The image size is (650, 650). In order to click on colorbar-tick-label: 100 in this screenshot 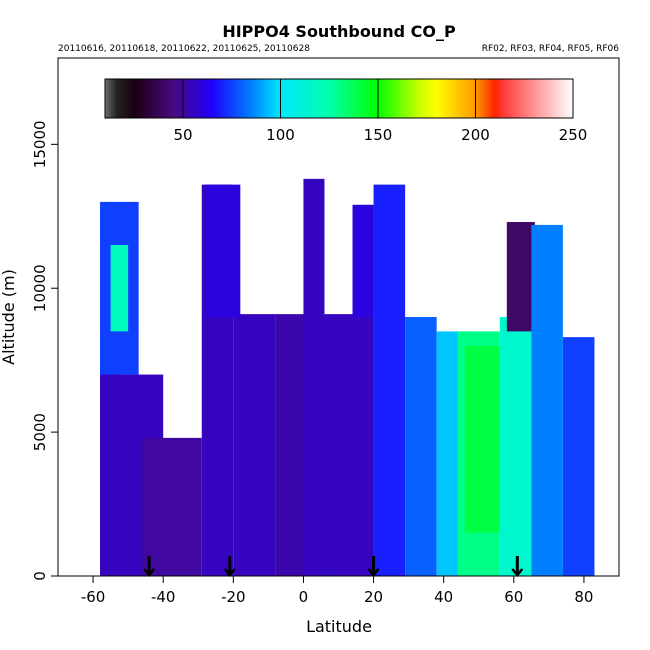, I will do `click(280, 135)`.